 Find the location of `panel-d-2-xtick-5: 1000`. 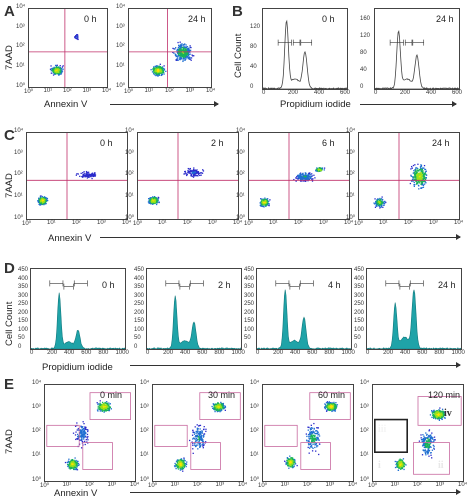

panel-d-2-xtick-5: 1000 is located at coordinates (347, 353).